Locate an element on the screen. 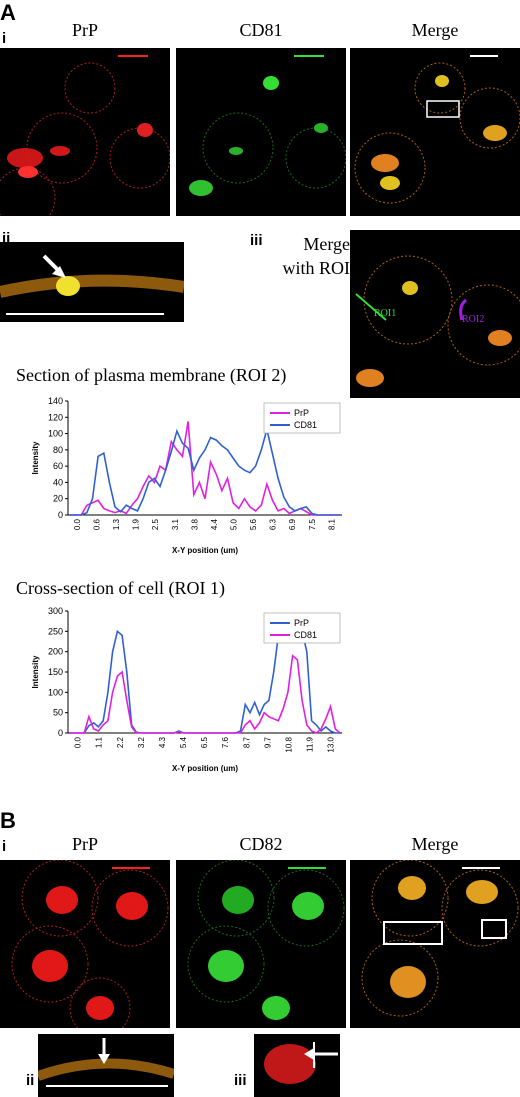 The image size is (520, 1097). x-tick-label: 4.4 is located at coordinates (214, 524).